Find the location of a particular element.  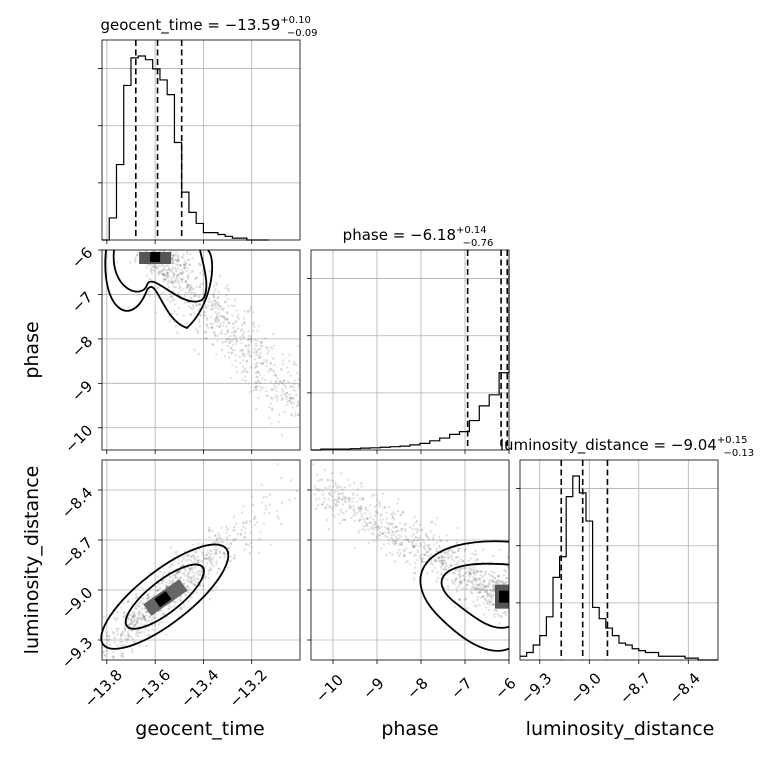

tick-label-luminosity_distance: −8.7 is located at coordinates (77, 553).